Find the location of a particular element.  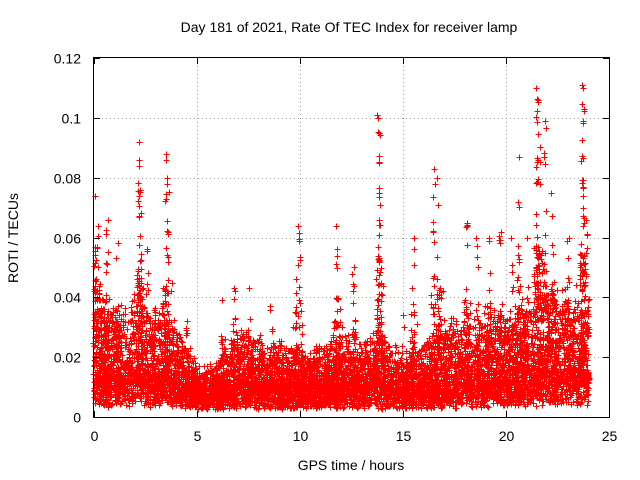

x-tick-label: 10 is located at coordinates (301, 436).